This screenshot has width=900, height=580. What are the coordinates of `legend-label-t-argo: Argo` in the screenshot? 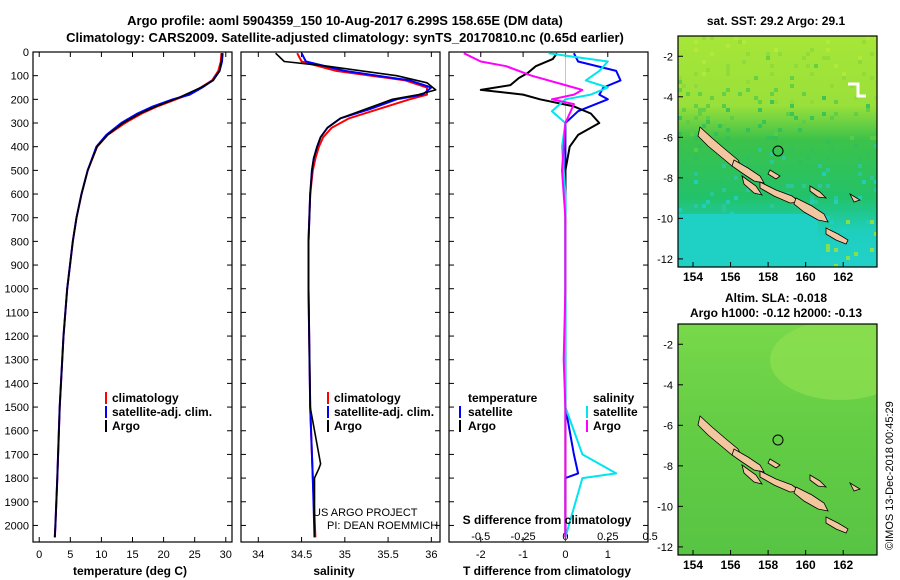 It's located at (482, 426).